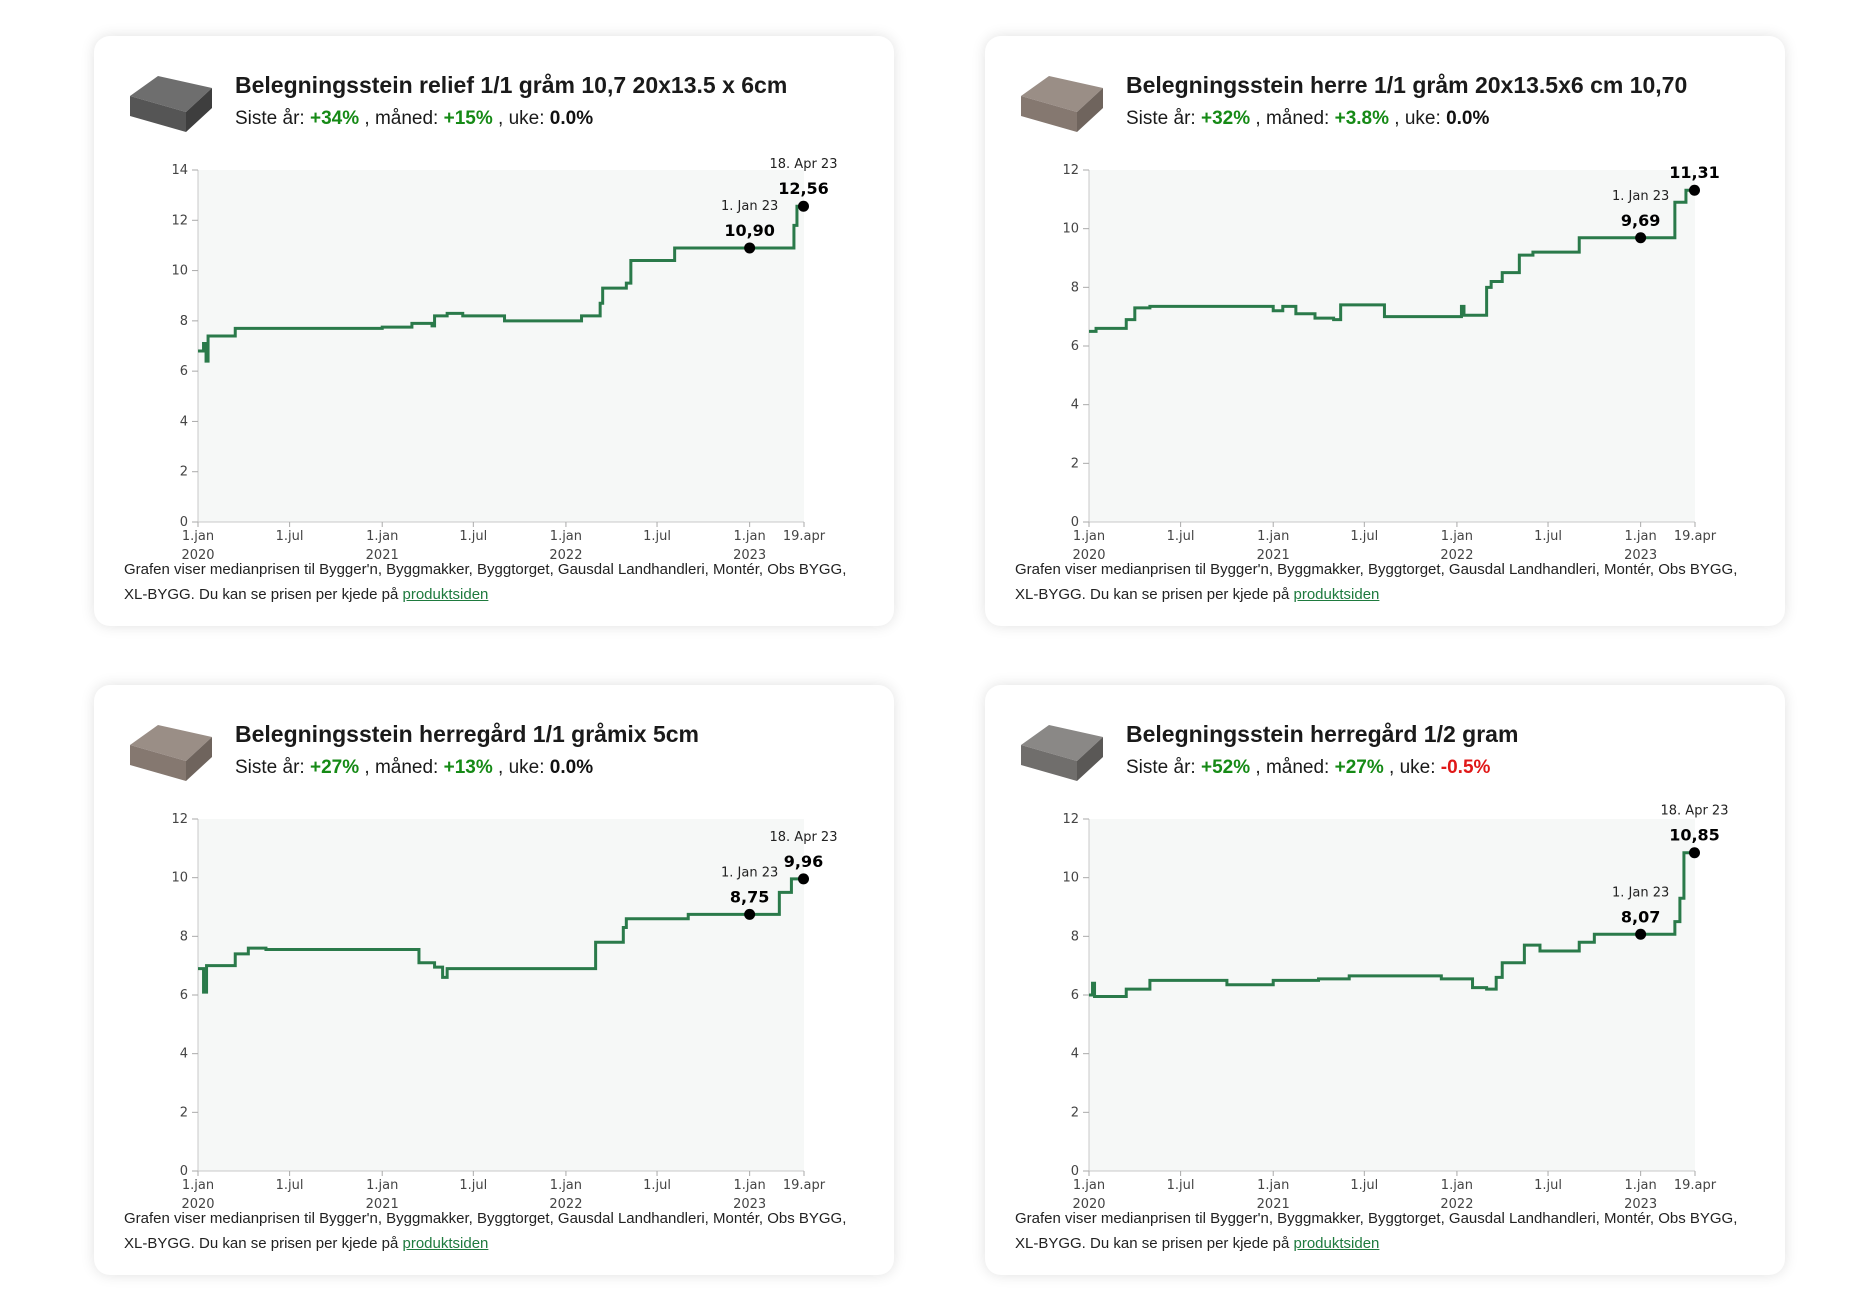 Image resolution: width=1864 pixels, height=1296 pixels. Describe the element at coordinates (749, 896) in the screenshot. I see `data-value-label: 8,75` at that location.